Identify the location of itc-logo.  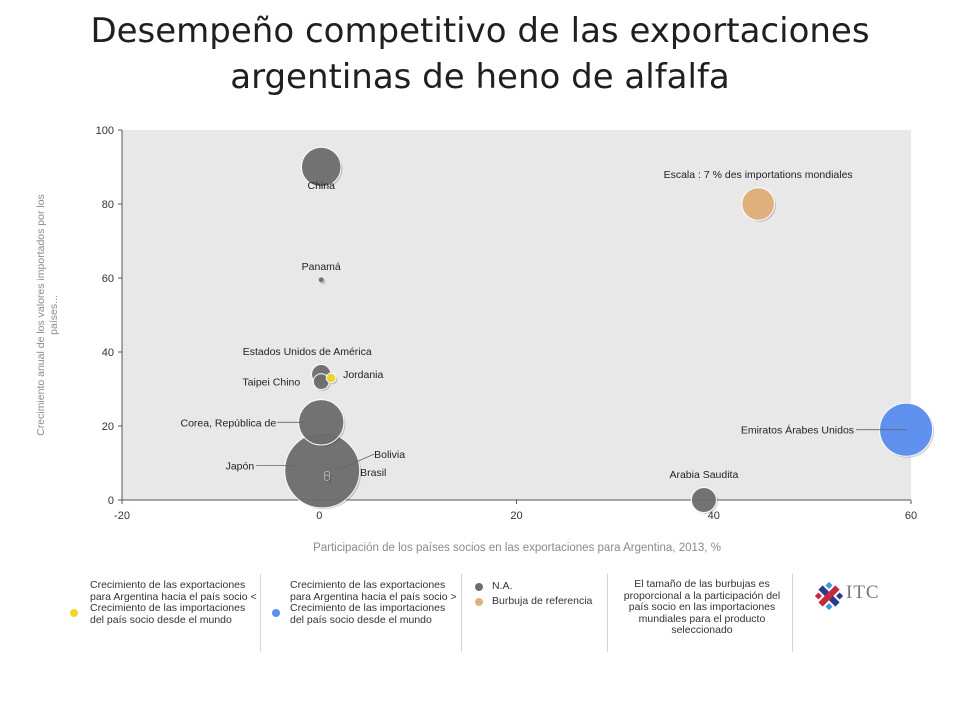
(829, 596).